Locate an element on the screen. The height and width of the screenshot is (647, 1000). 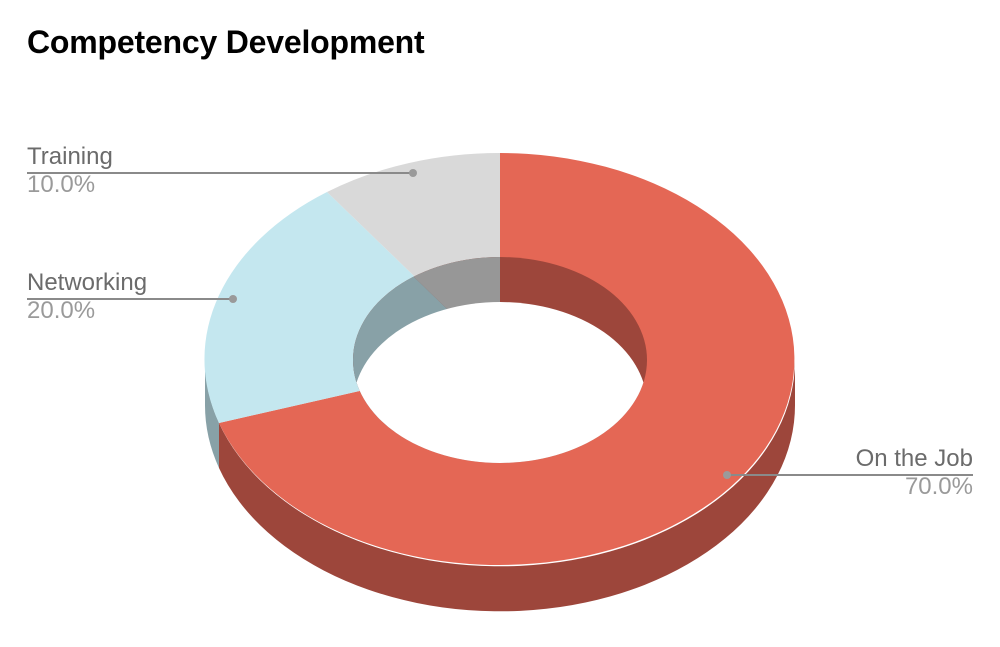
label-training: Training 10.0% is located at coordinates (70, 171).